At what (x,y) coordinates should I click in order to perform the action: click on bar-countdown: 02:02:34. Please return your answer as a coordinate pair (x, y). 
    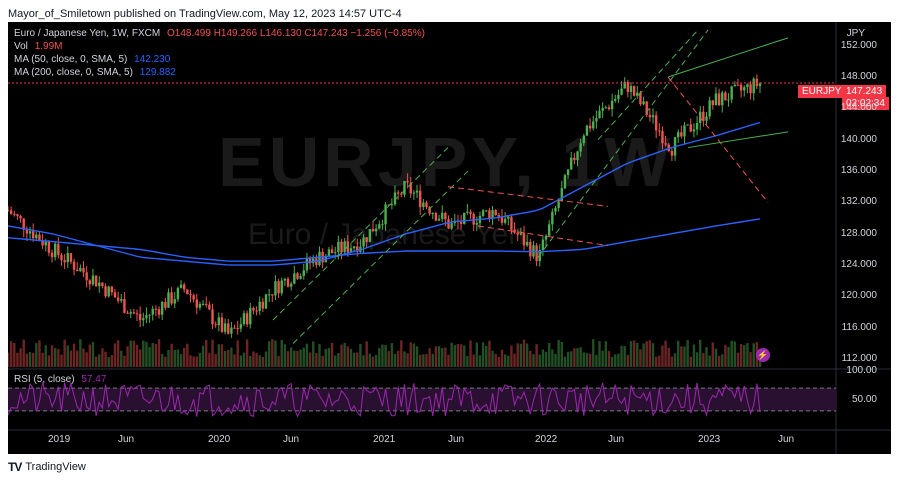
    Looking at the image, I should click on (865, 103).